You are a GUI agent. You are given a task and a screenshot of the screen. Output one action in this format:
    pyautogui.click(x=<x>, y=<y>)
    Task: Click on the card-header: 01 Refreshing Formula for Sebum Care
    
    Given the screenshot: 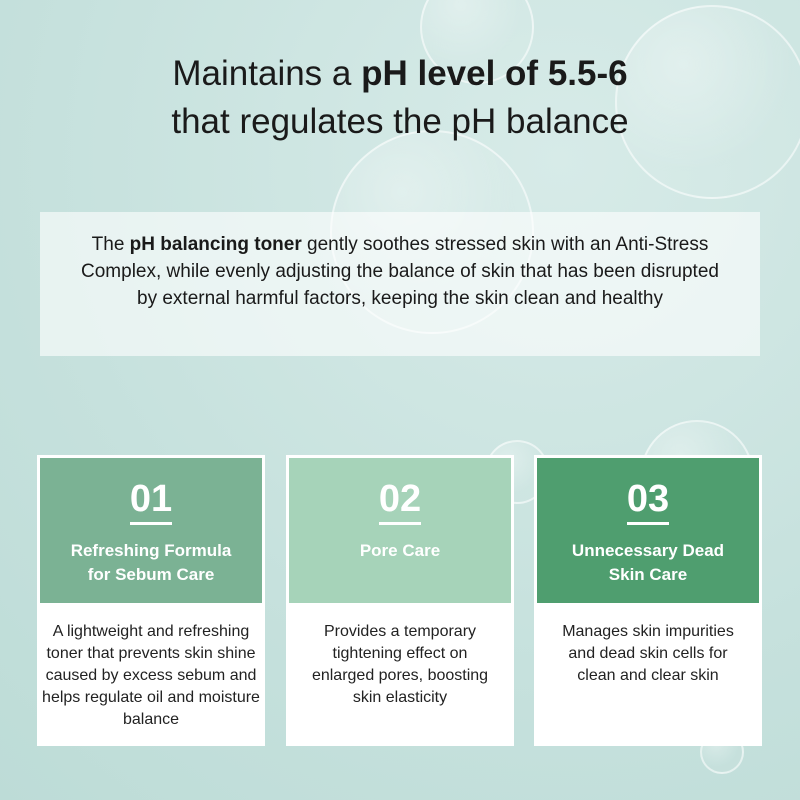 What is the action you would take?
    pyautogui.click(x=151, y=530)
    